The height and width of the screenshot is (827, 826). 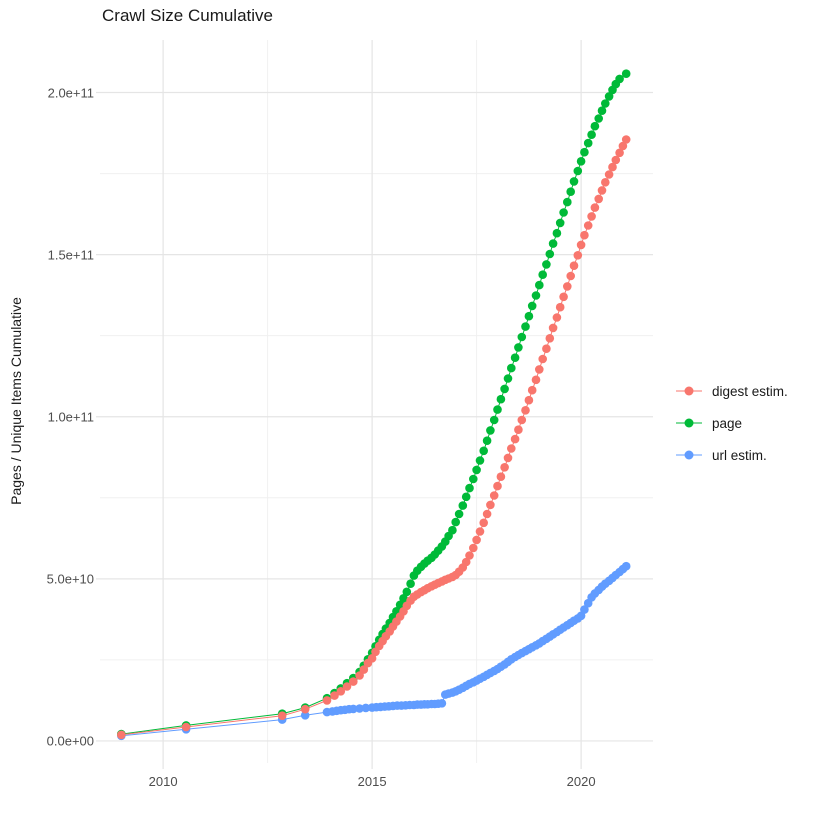 I want to click on legend-label-page: page, so click(x=727, y=423).